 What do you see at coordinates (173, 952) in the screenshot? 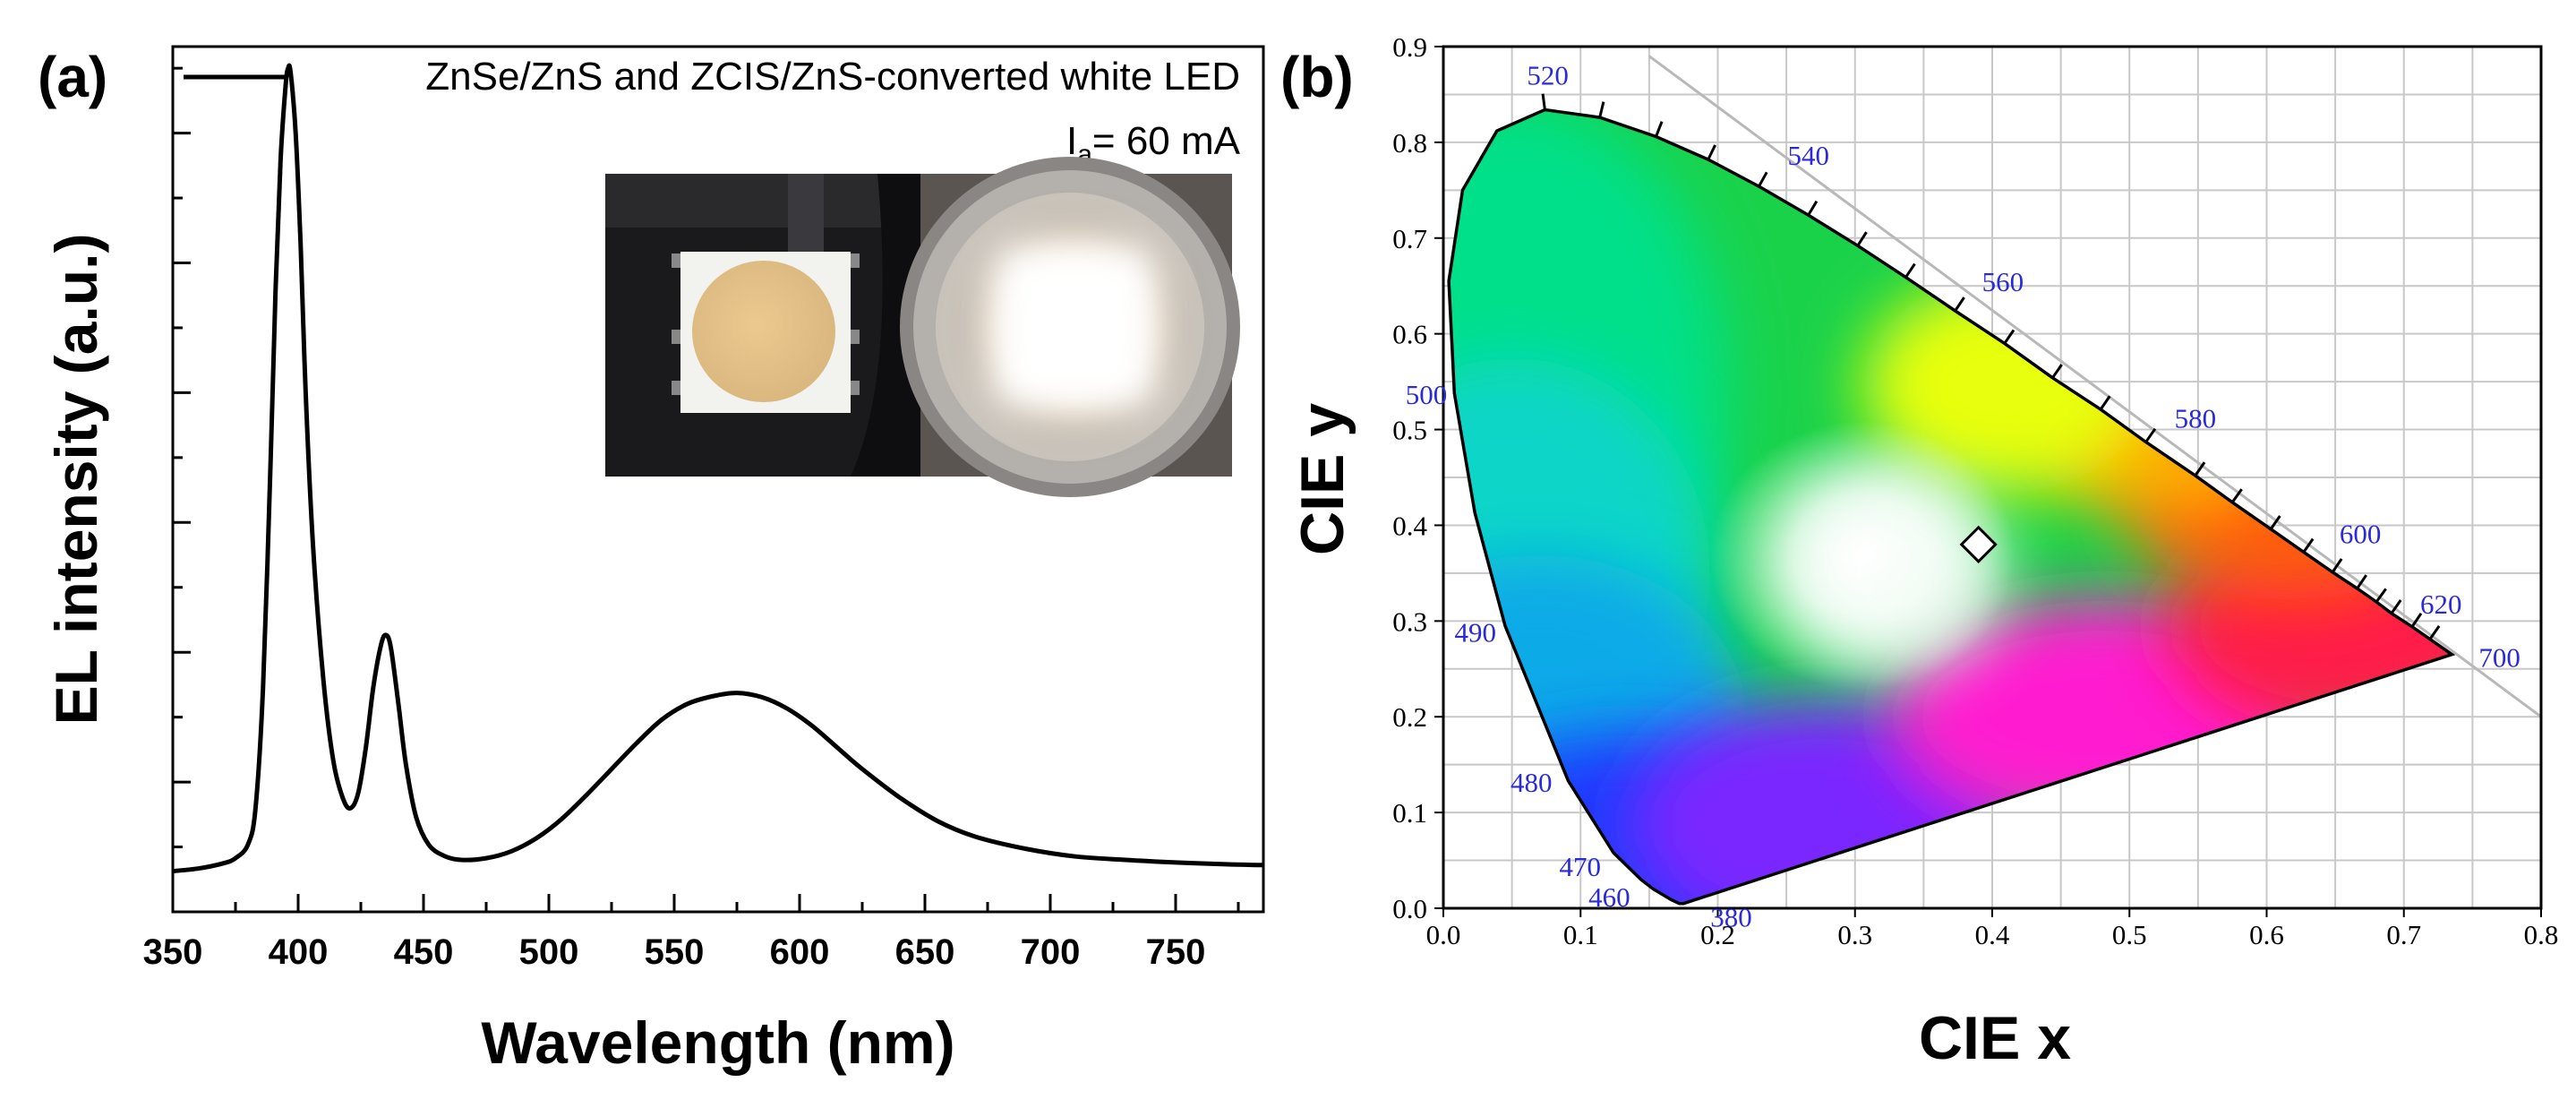
I see `x-tick-label-350: 350` at bounding box center [173, 952].